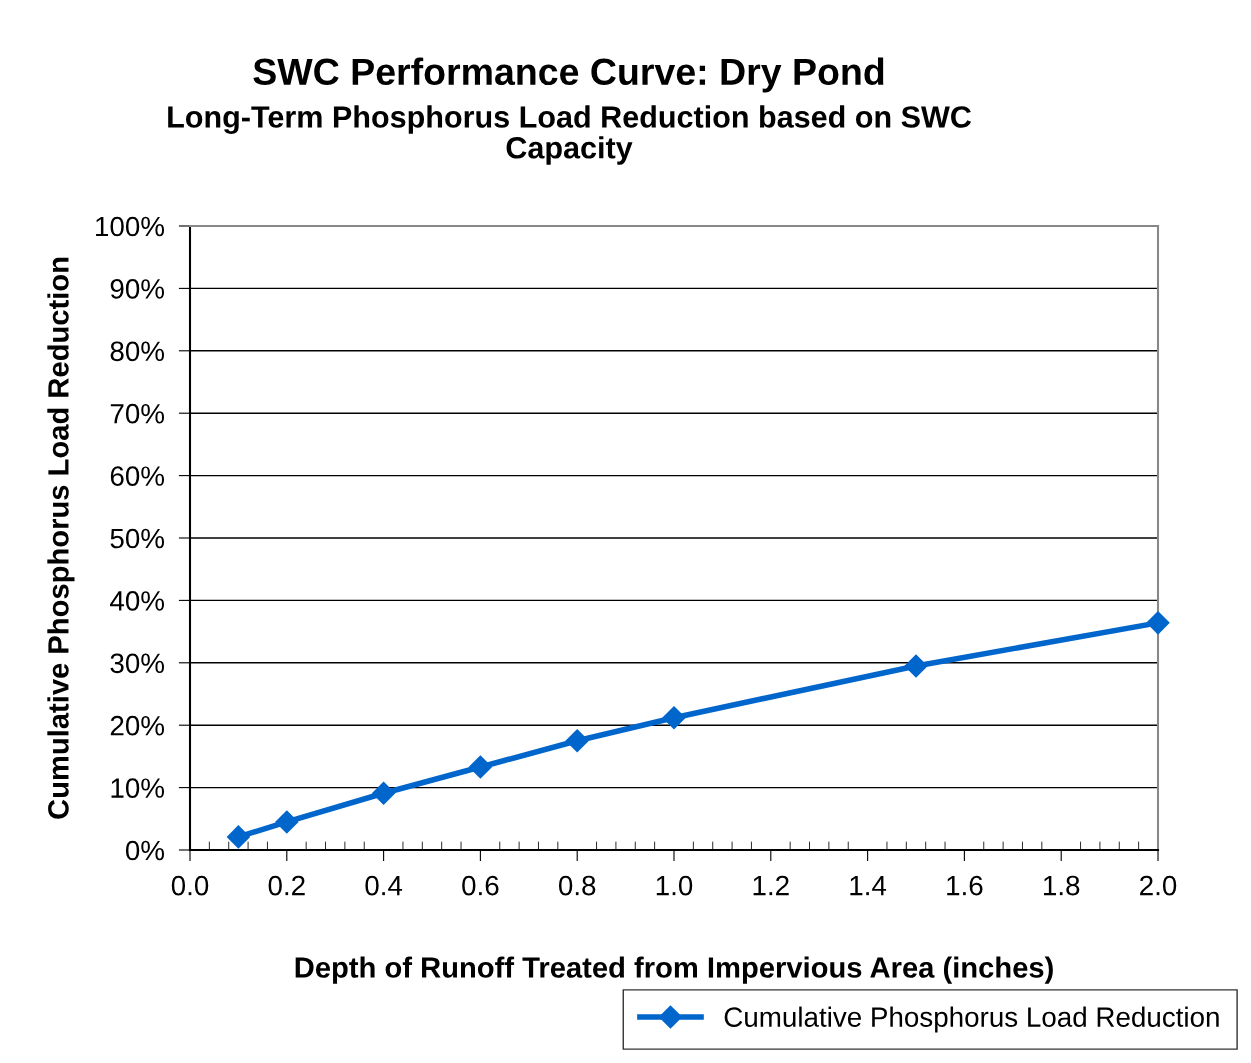  I want to click on x-tick-label: 1.6, so click(965, 885).